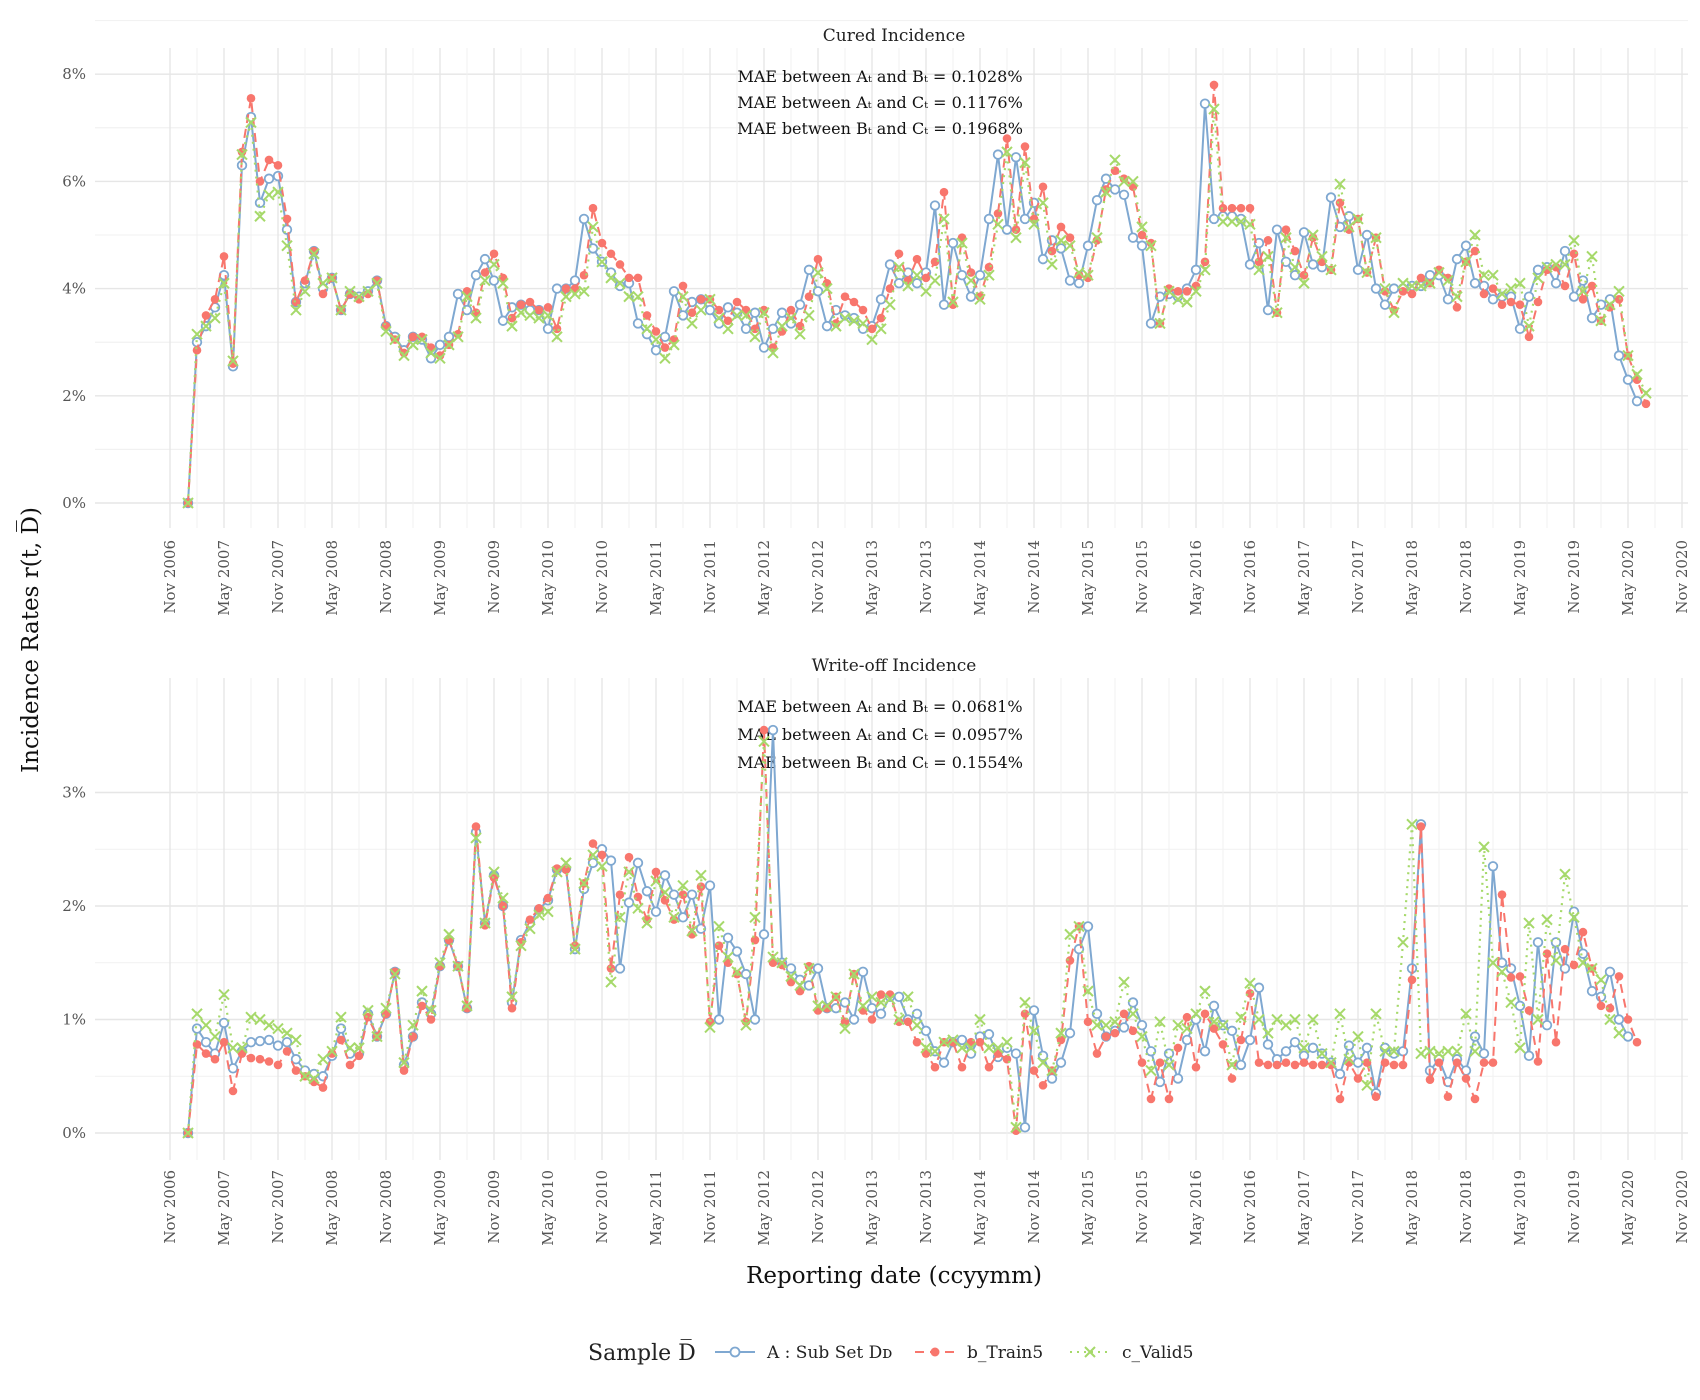 Image resolution: width=1700 pixels, height=1400 pixels. I want to click on x-tick-label: May 2013, so click(872, 1208).